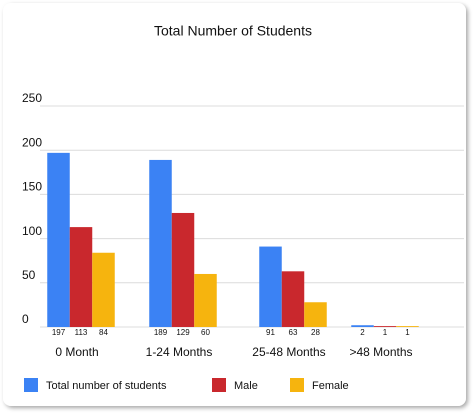 The height and width of the screenshot is (413, 474). What do you see at coordinates (29, 275) in the screenshot?
I see `y-tick-label: 50` at bounding box center [29, 275].